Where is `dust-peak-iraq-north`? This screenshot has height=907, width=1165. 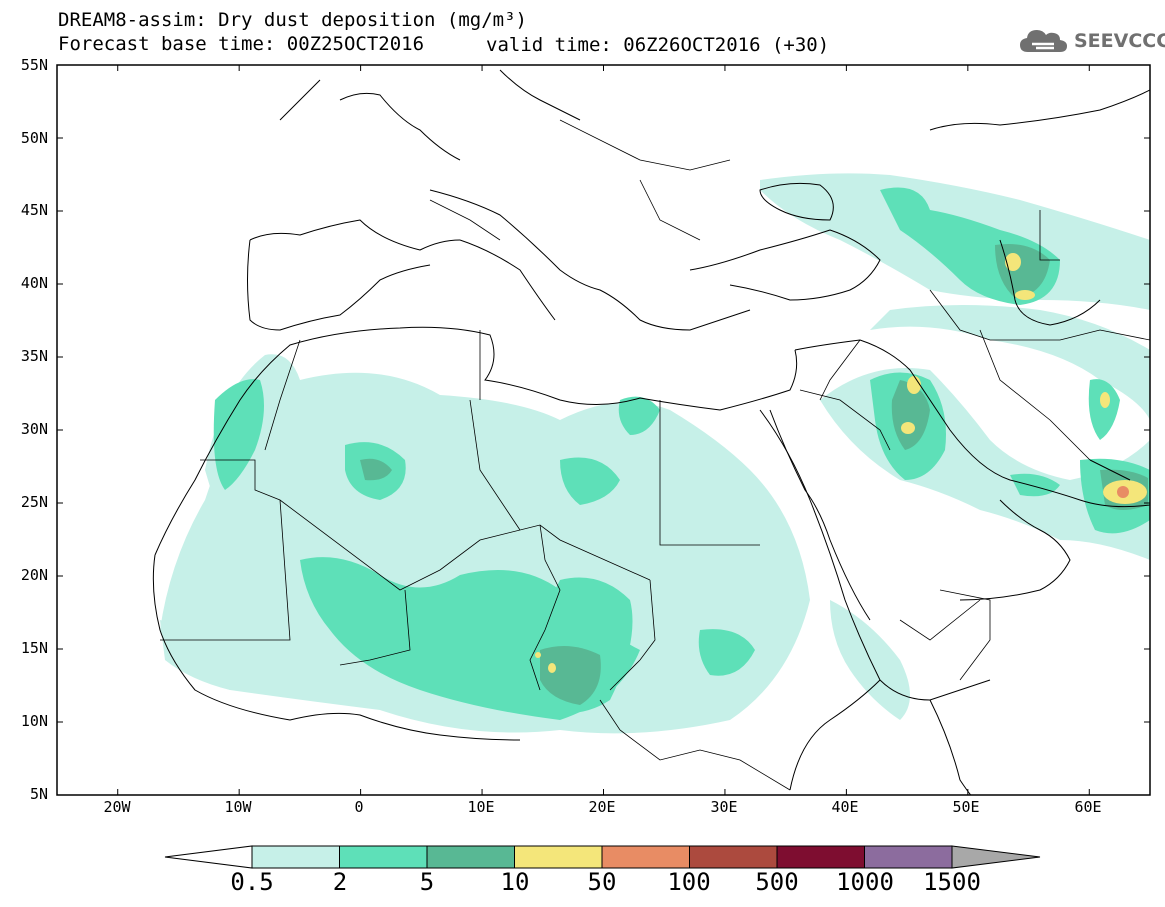 dust-peak-iraq-north is located at coordinates (914, 385).